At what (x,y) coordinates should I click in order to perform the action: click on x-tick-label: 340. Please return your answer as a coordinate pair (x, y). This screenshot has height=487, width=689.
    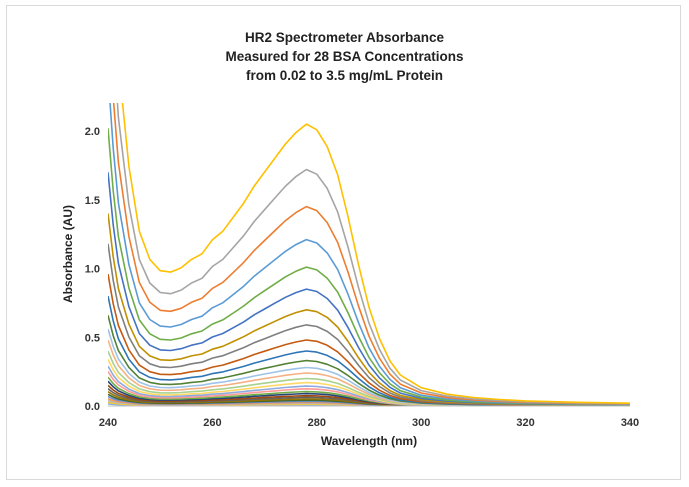
    Looking at the image, I should click on (630, 423).